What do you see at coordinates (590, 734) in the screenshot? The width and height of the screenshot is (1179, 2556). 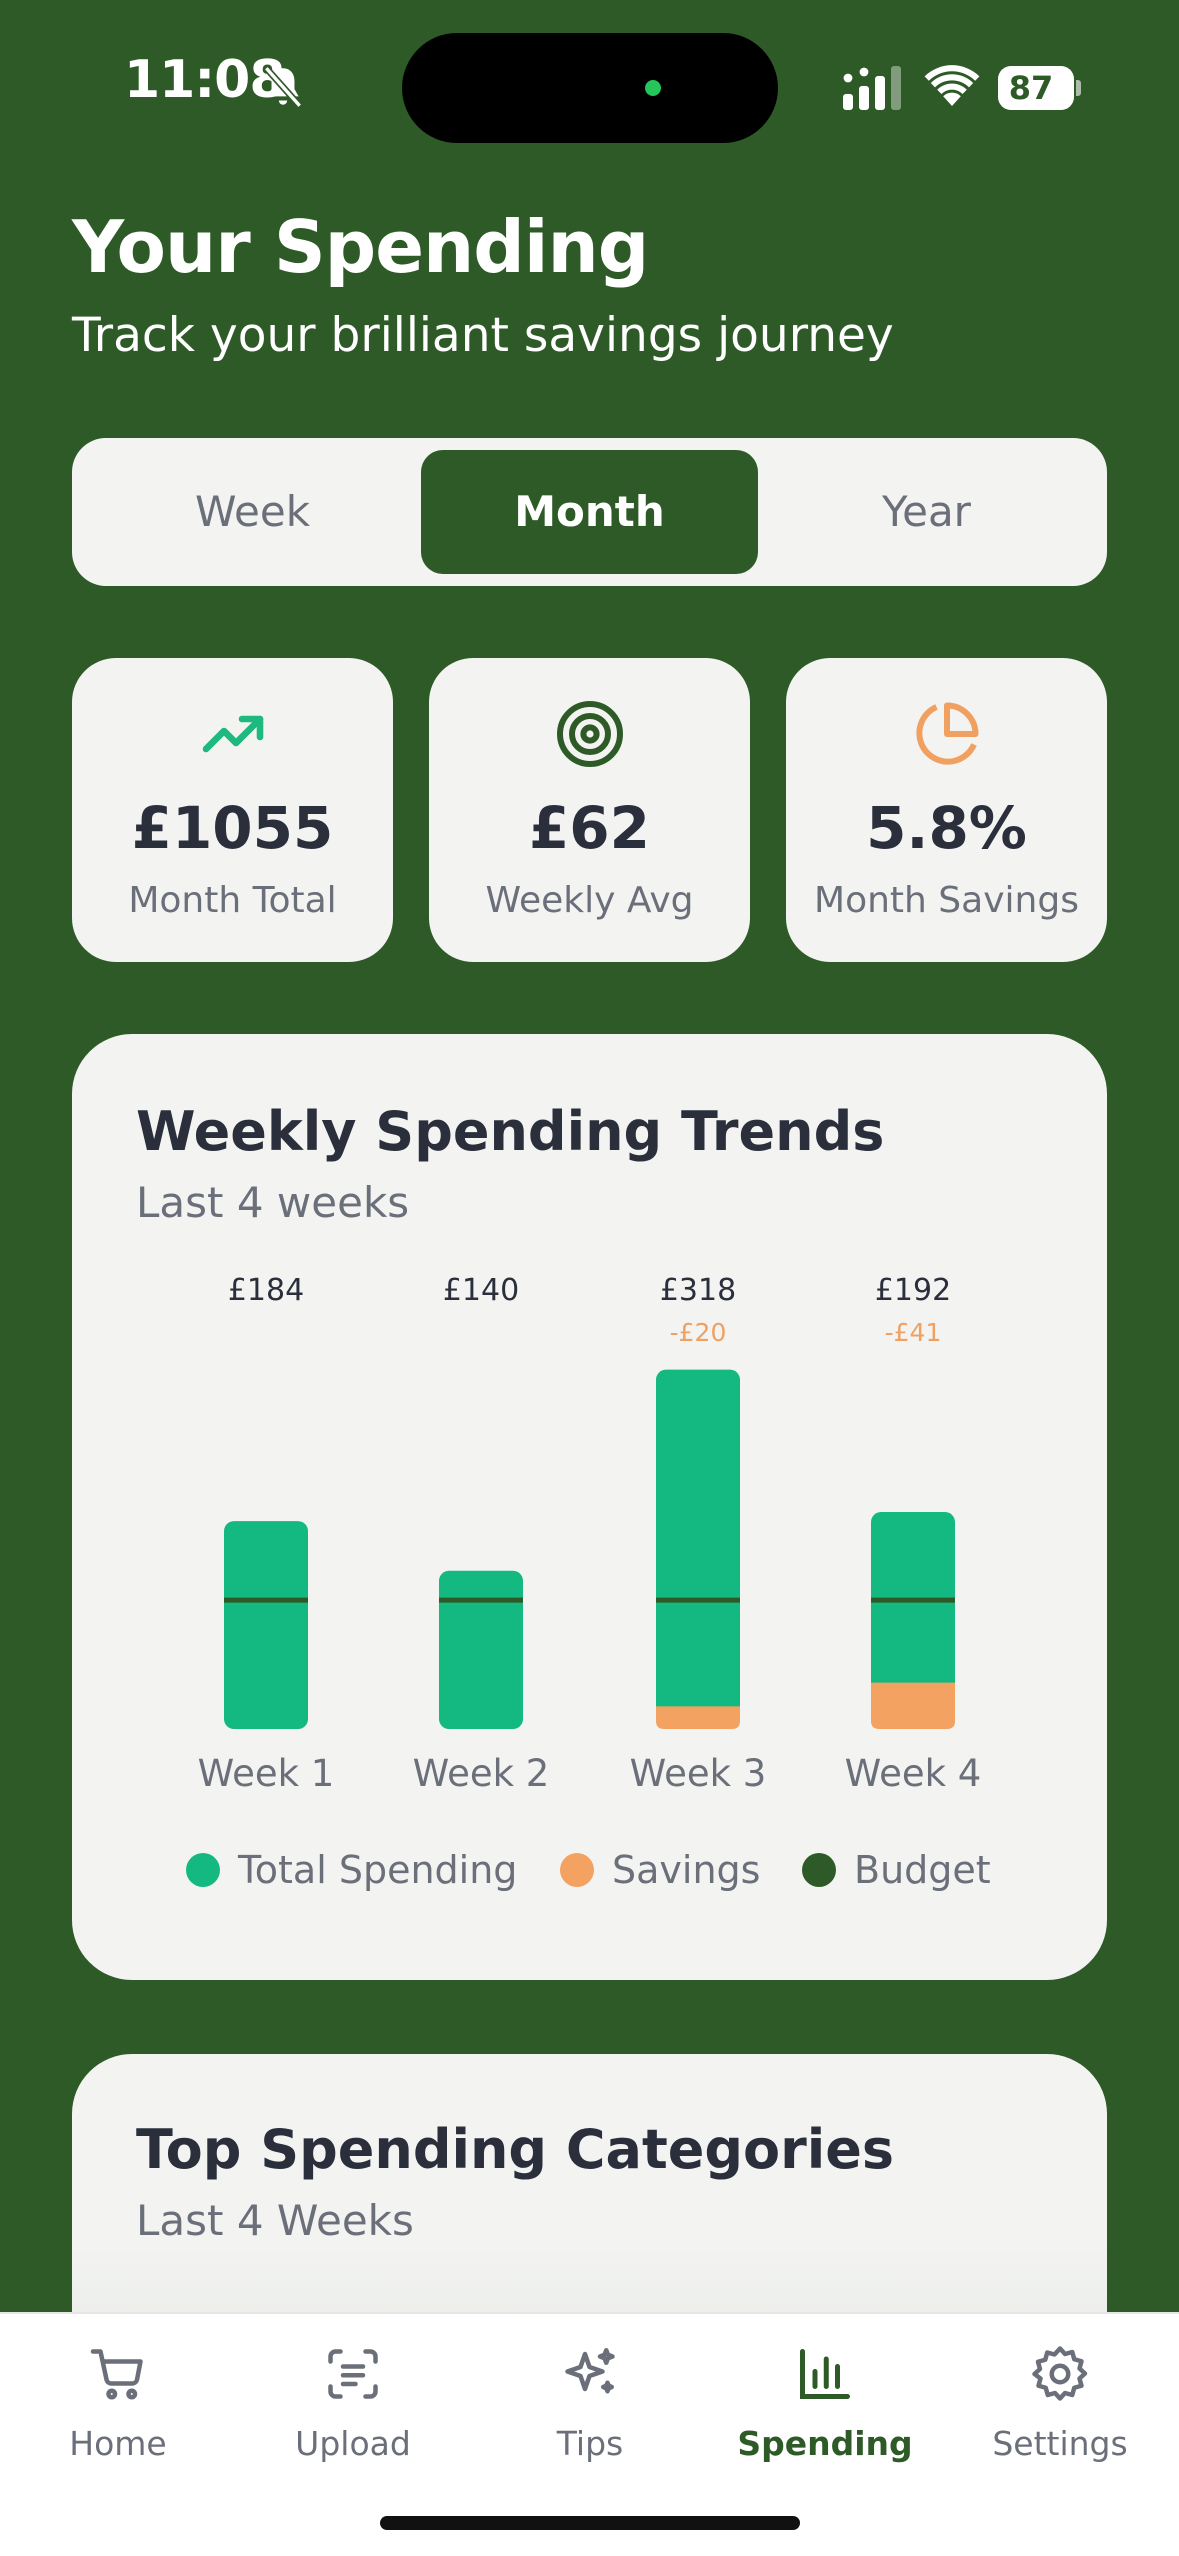 I see `target-icon` at bounding box center [590, 734].